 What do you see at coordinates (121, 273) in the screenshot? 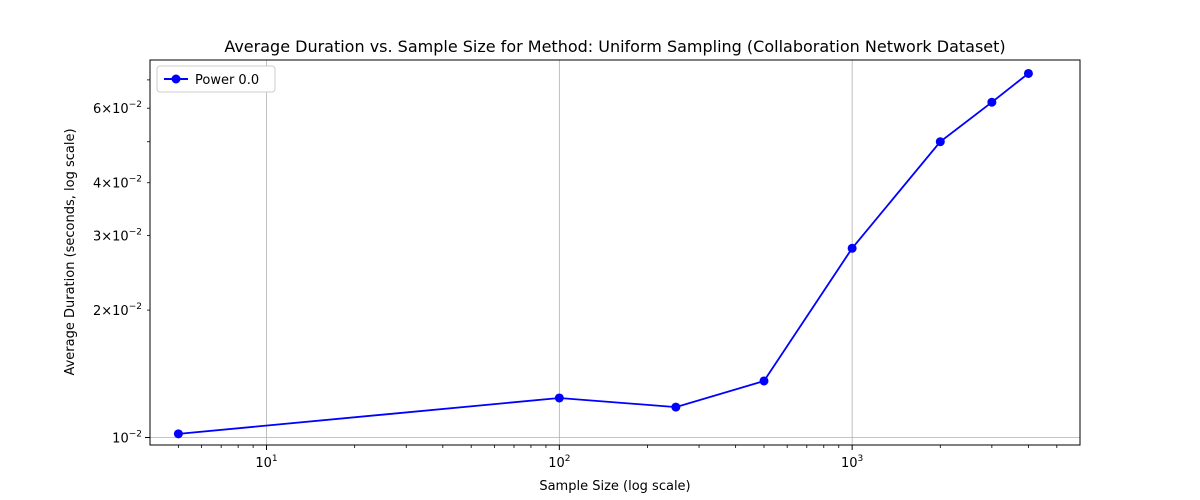
I see `y-axis-ticks: 10−2 2×10⁻² 3×10⁻² 4×10⁻² 6×10⁻²` at bounding box center [121, 273].